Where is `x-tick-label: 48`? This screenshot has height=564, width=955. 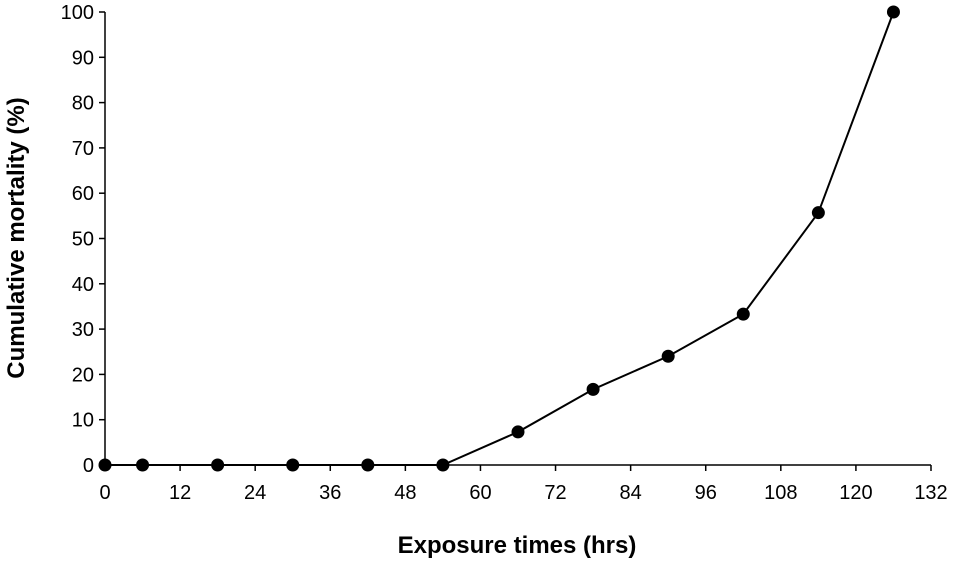
x-tick-label: 48 is located at coordinates (405, 493).